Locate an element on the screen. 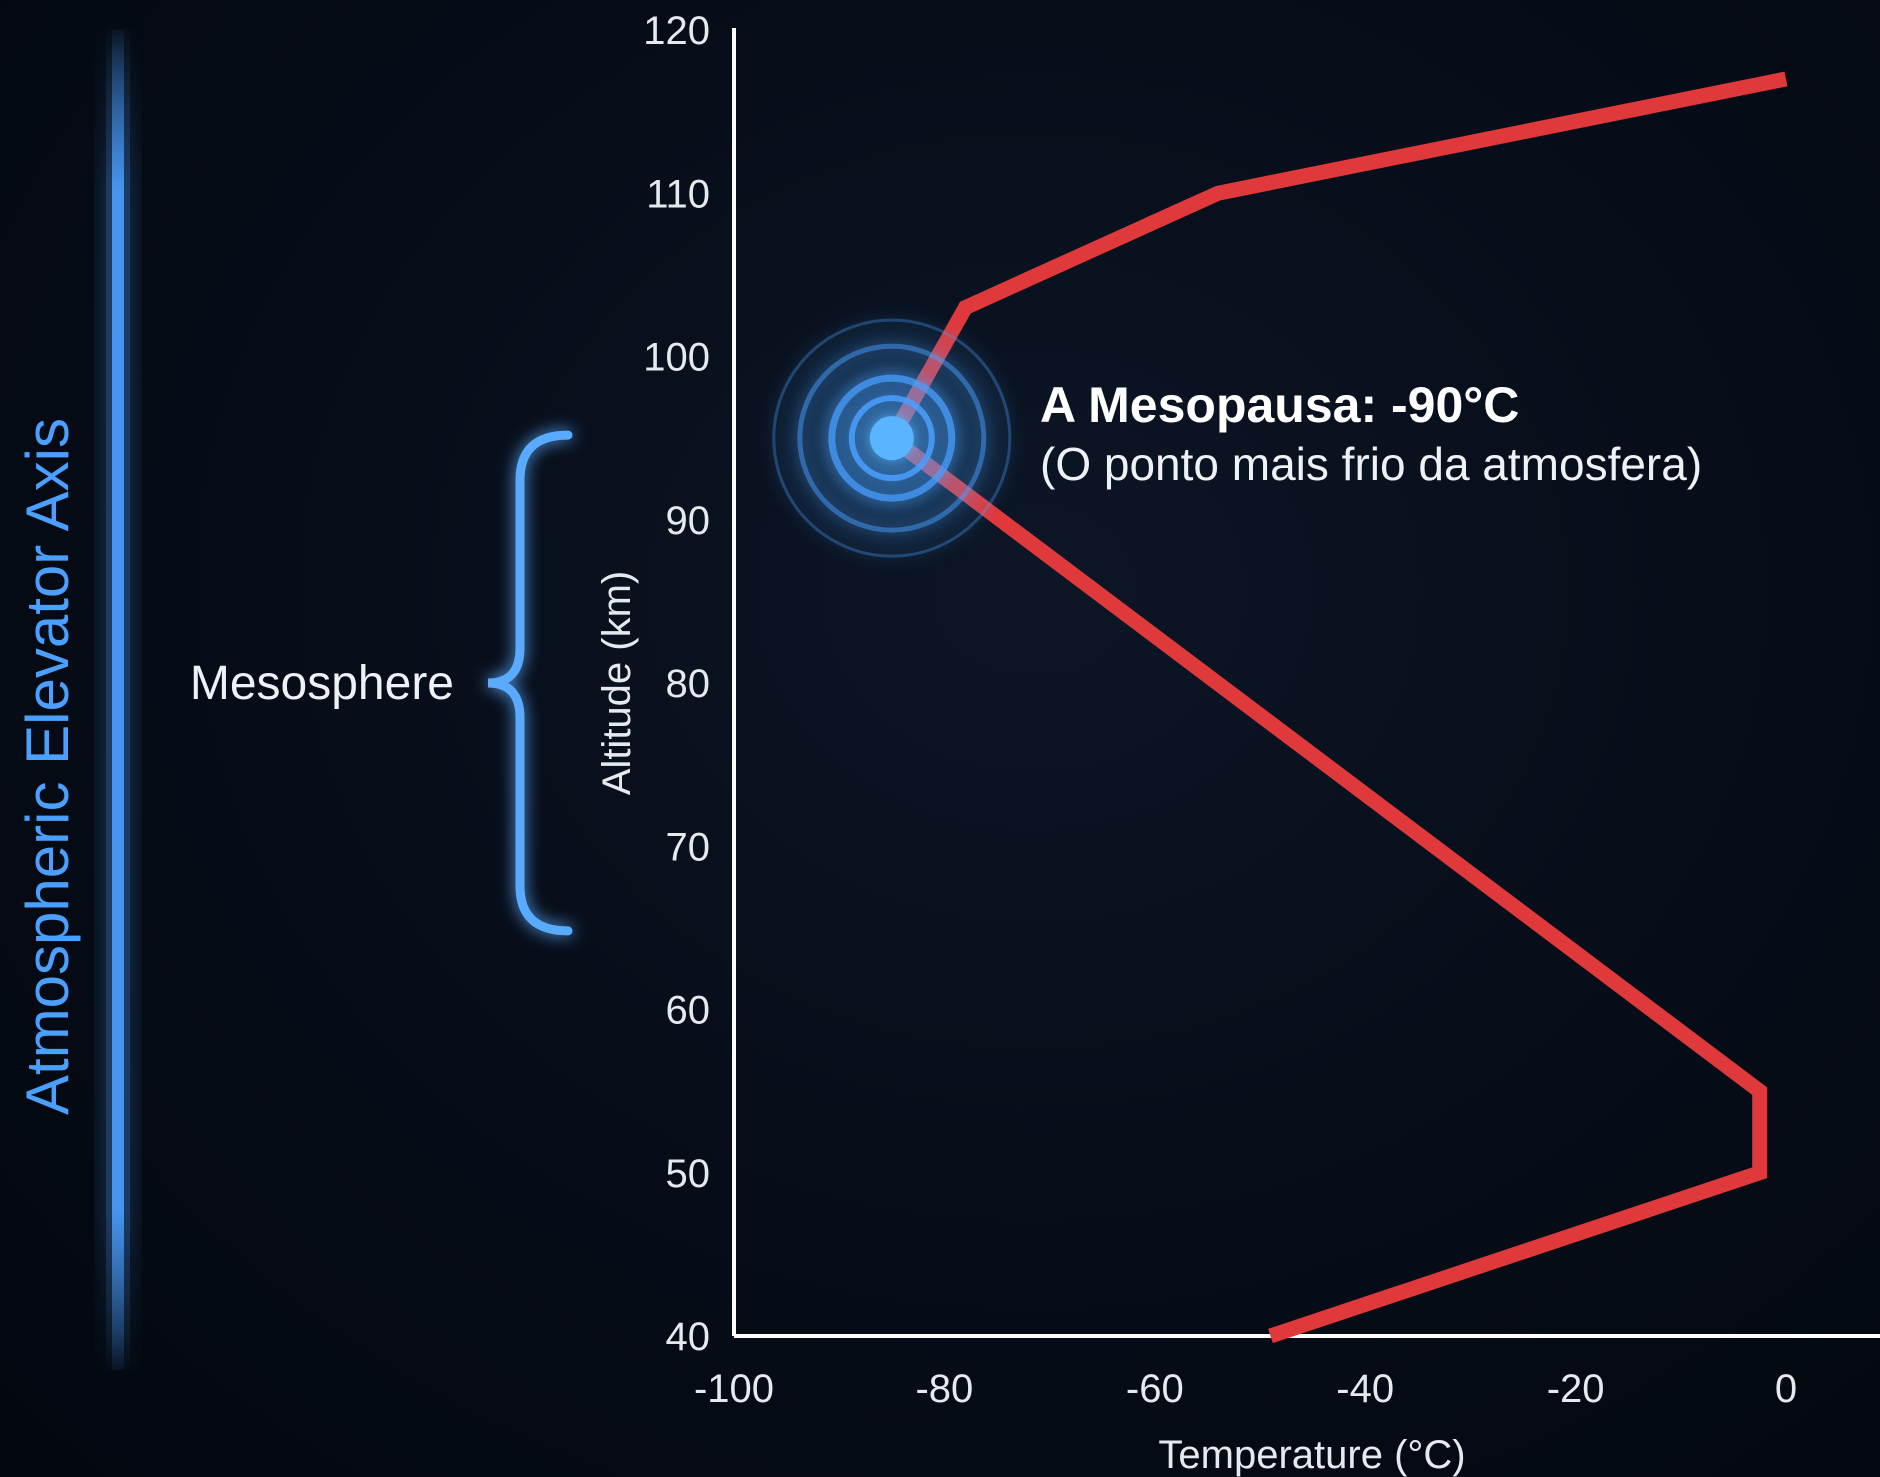 This screenshot has height=1477, width=1880. y-axis-title: Altitude (km) is located at coordinates (617, 683).